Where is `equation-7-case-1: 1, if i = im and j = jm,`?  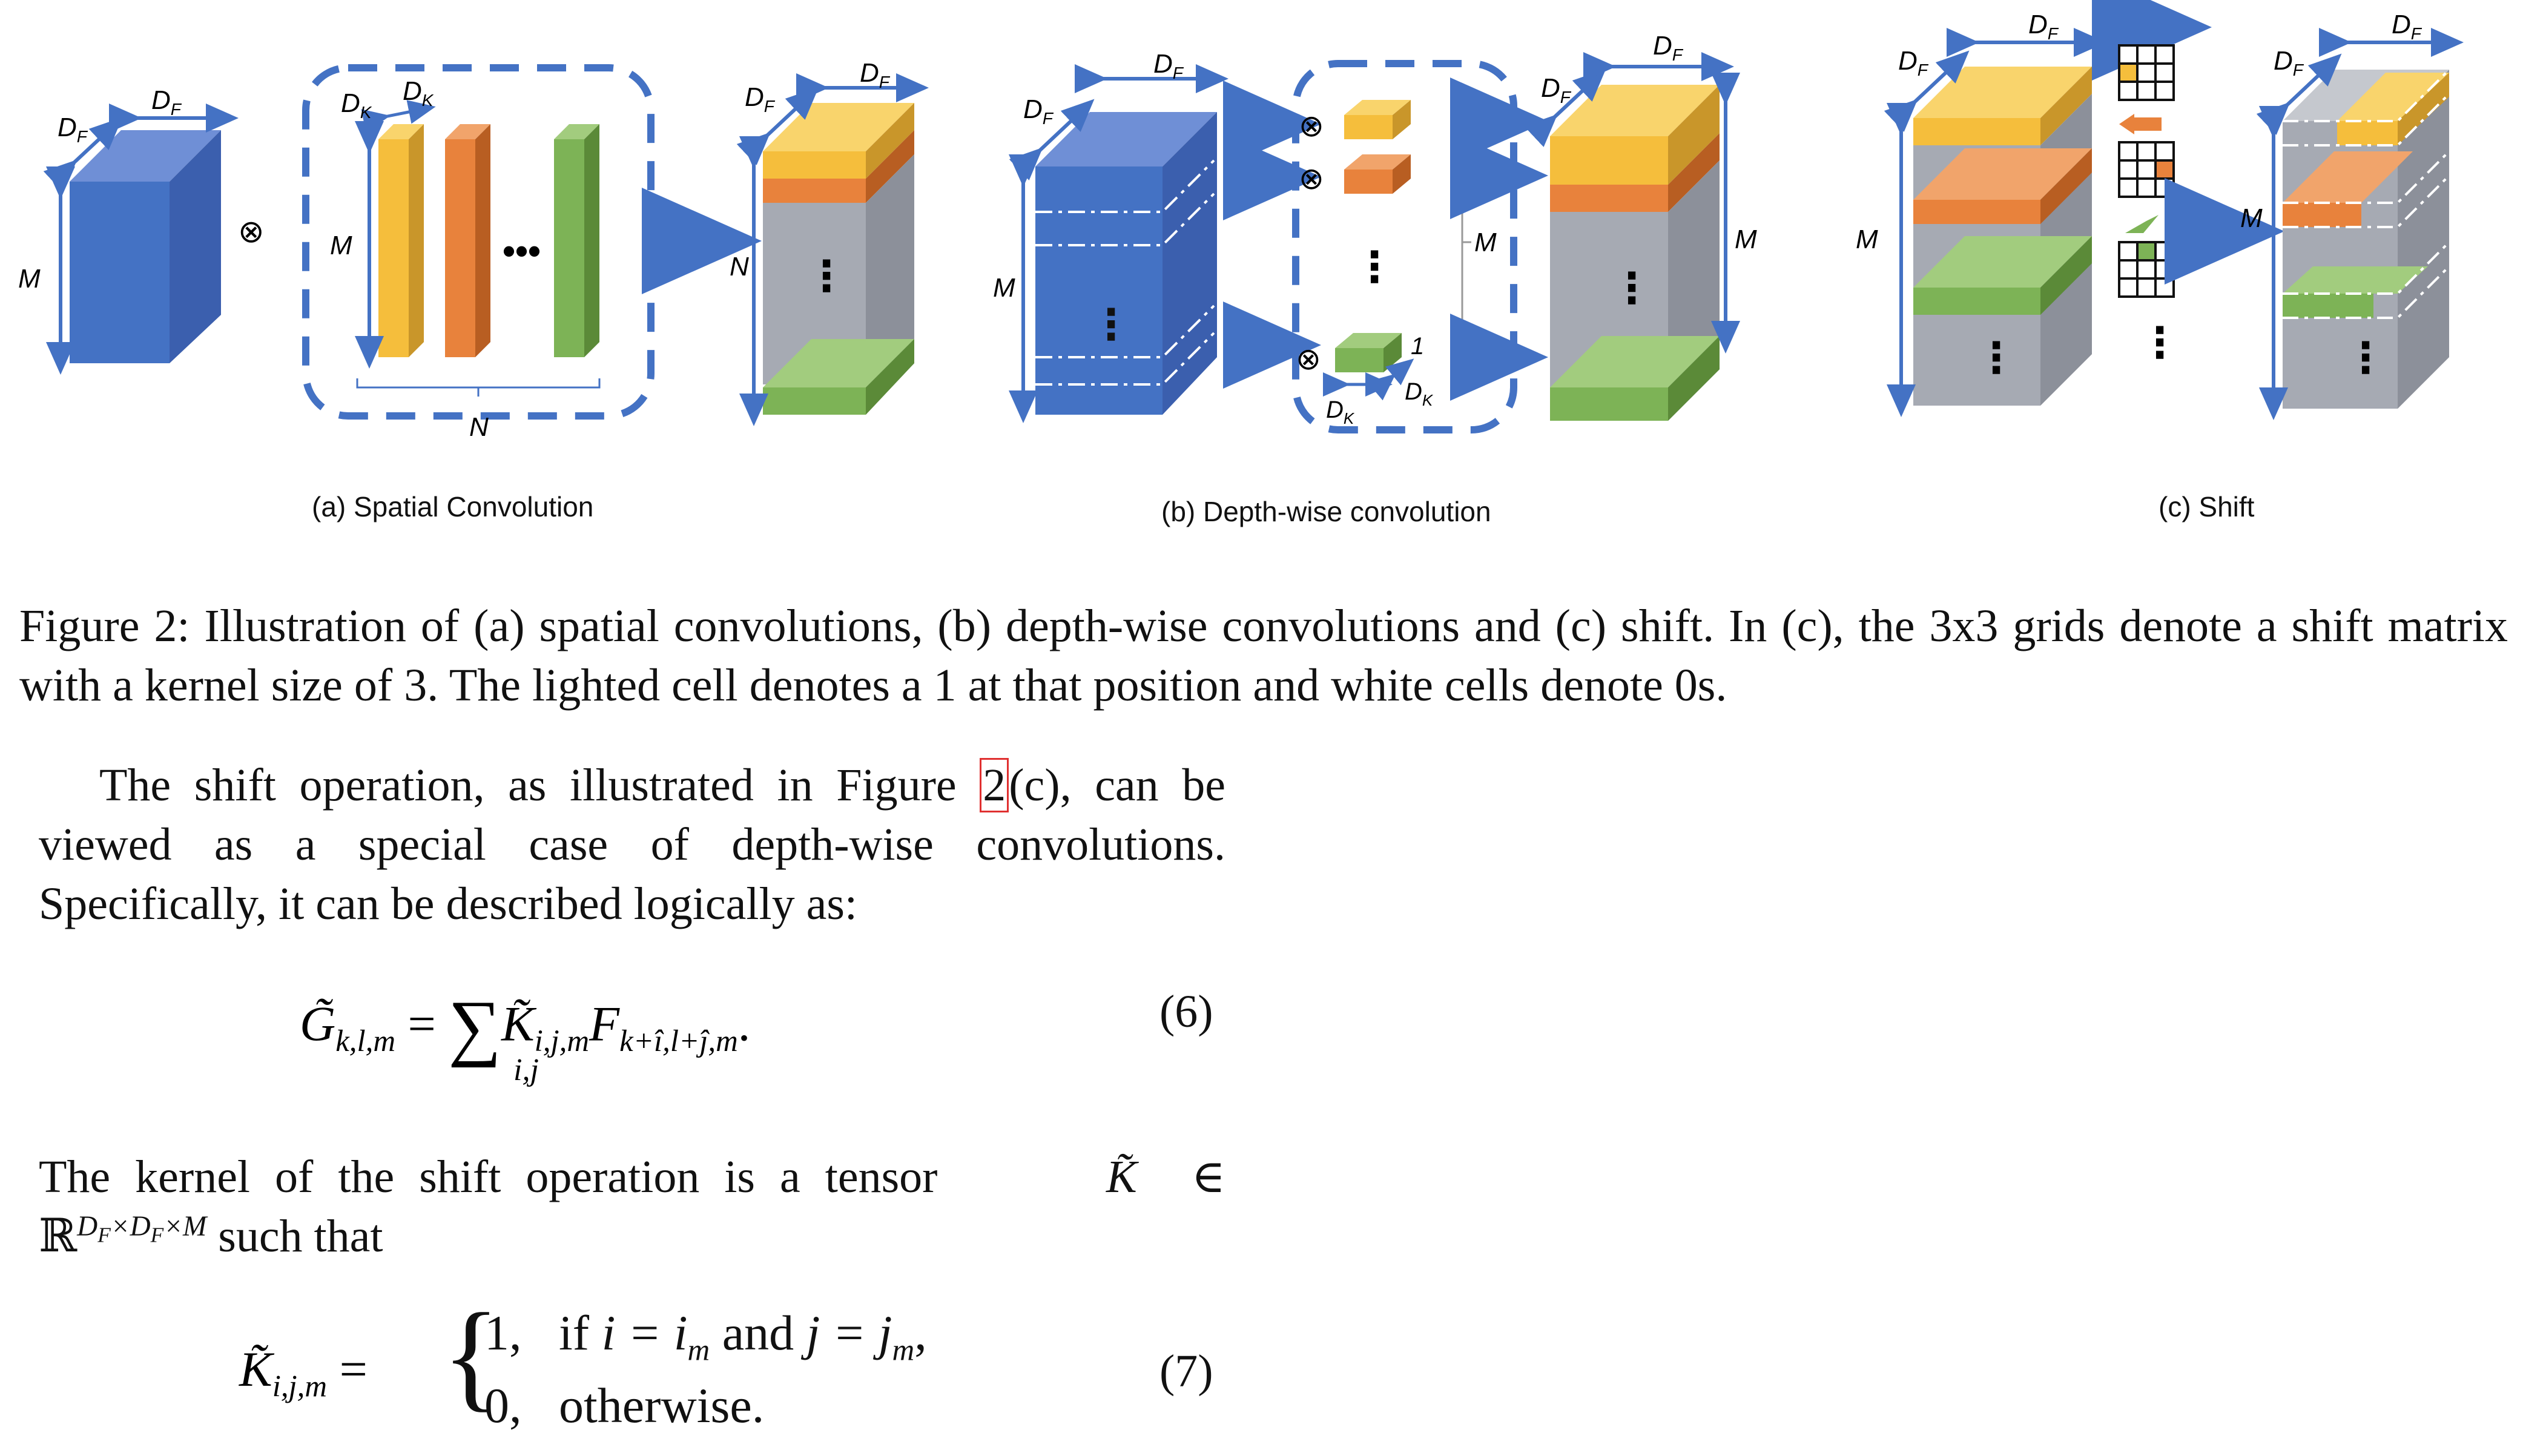 equation-7-case-1: 1, if i = im and j = jm, is located at coordinates (705, 1335).